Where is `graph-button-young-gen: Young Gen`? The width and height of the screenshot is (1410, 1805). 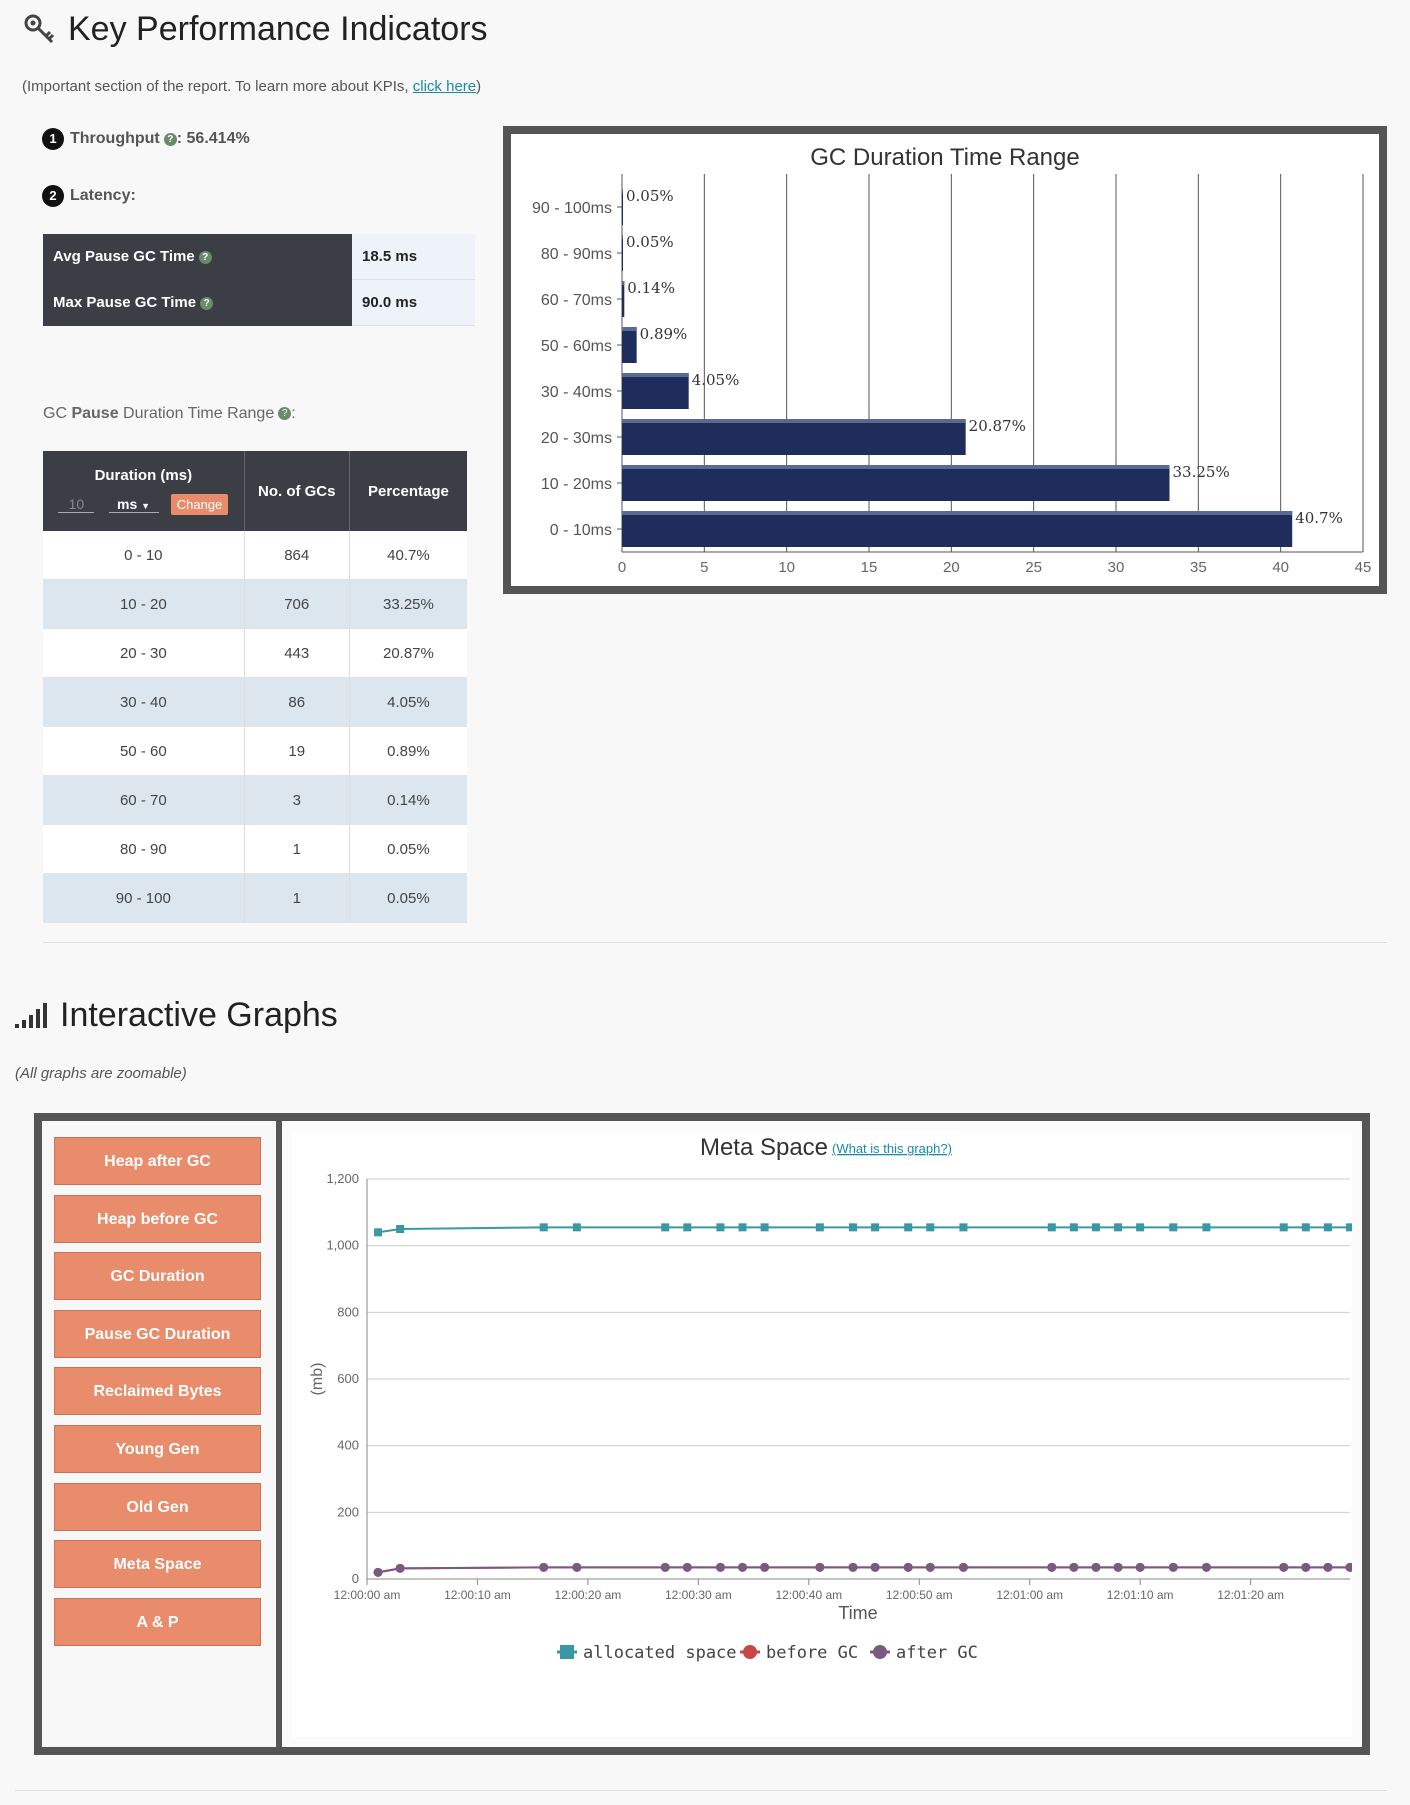
graph-button-young-gen: Young Gen is located at coordinates (157, 1449).